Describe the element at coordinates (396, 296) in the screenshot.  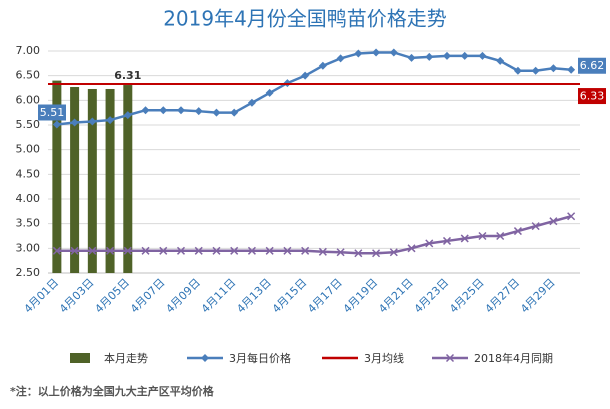
I see `x-tick-label: 4月21日` at that location.